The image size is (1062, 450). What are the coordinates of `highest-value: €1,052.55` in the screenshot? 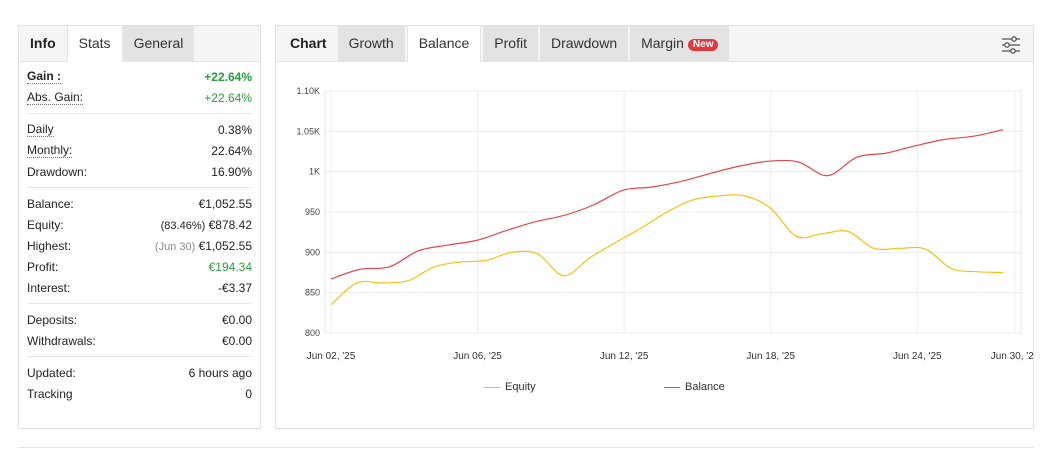 It's located at (225, 245).